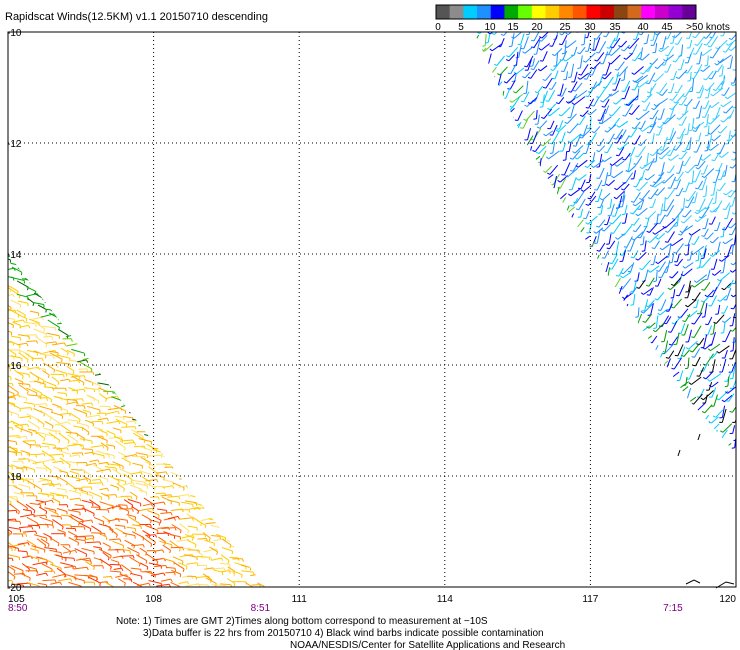 The image size is (740, 650). Describe the element at coordinates (552, 12) in the screenshot. I see `legend-swatch` at that location.